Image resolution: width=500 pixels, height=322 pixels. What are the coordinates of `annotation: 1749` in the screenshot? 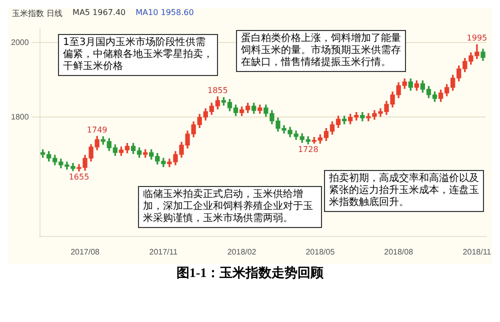 It's located at (97, 129).